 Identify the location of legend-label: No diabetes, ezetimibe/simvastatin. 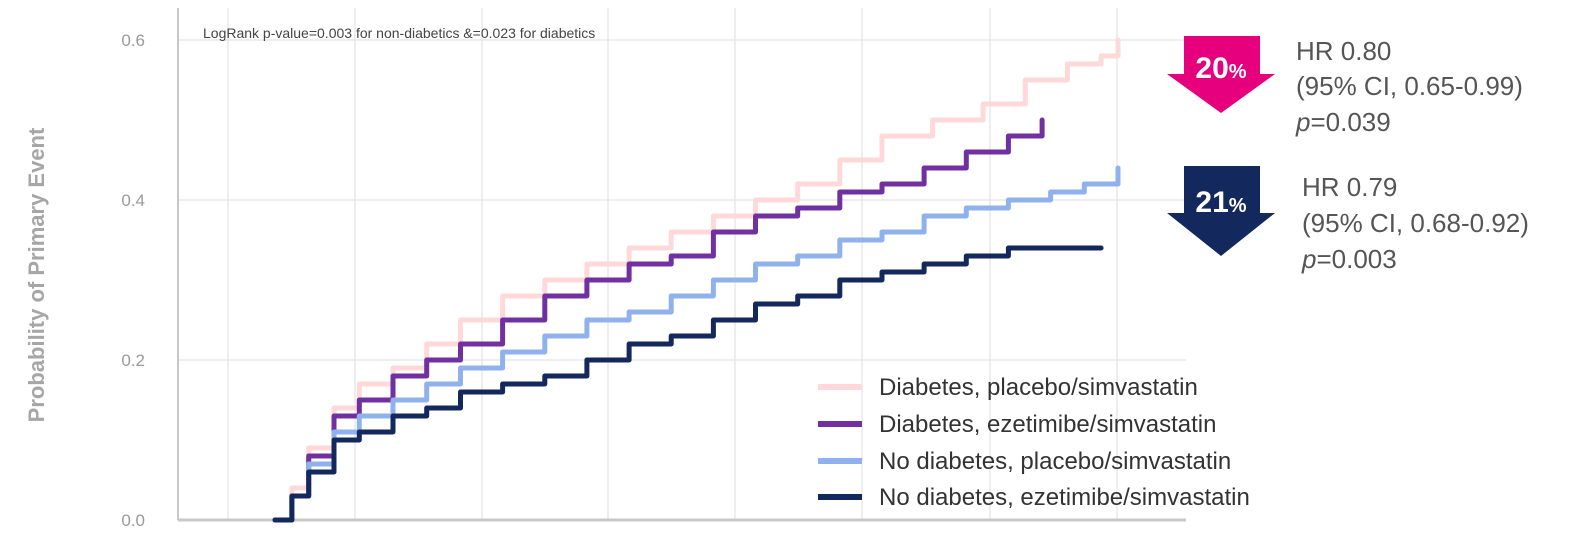
(1064, 497).